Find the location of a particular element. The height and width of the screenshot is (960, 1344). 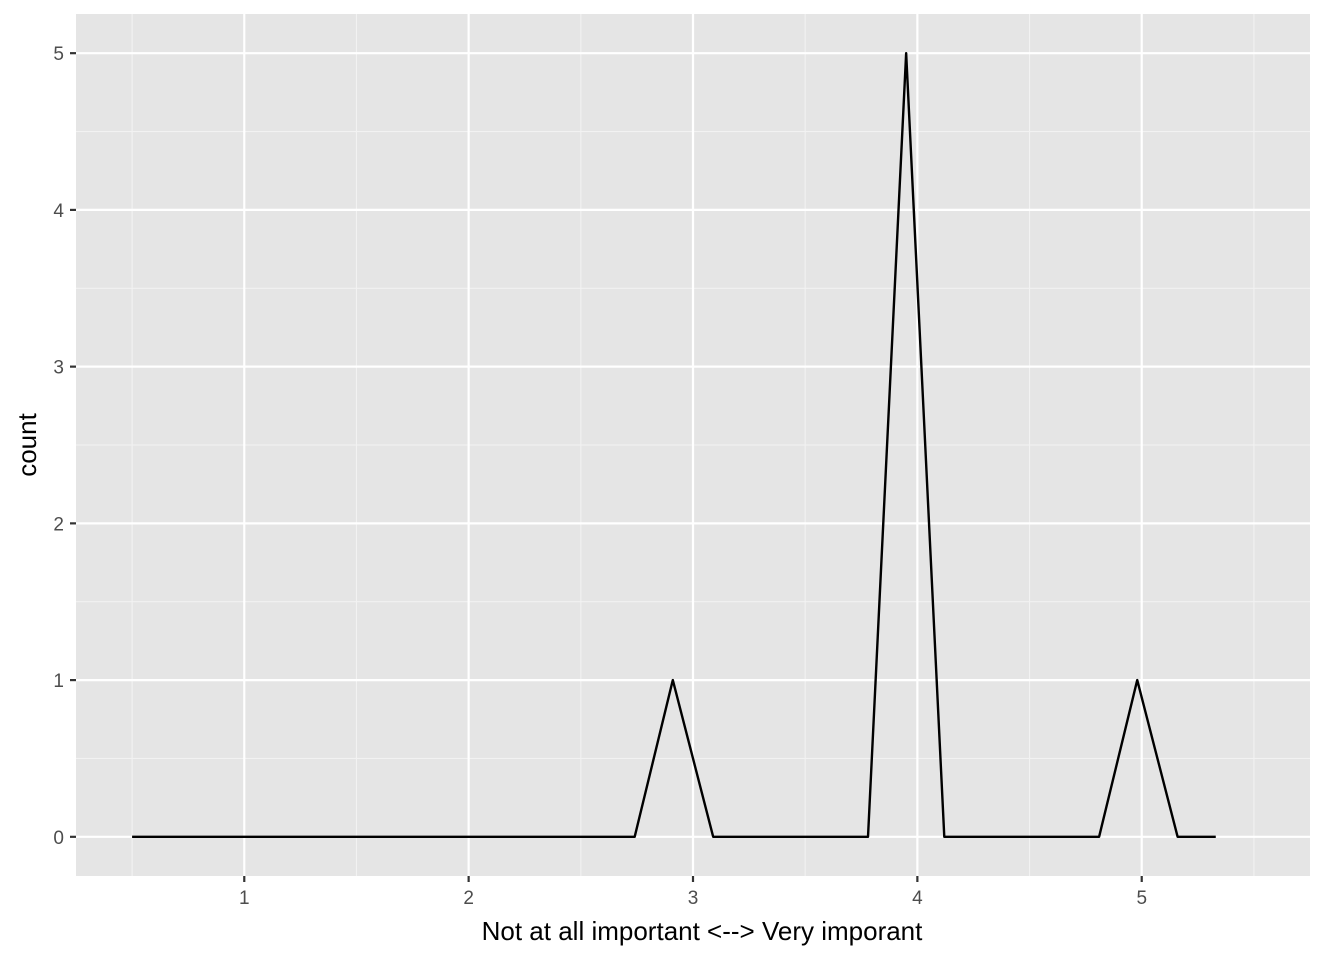

y-tick-label: 4 is located at coordinates (58, 211).